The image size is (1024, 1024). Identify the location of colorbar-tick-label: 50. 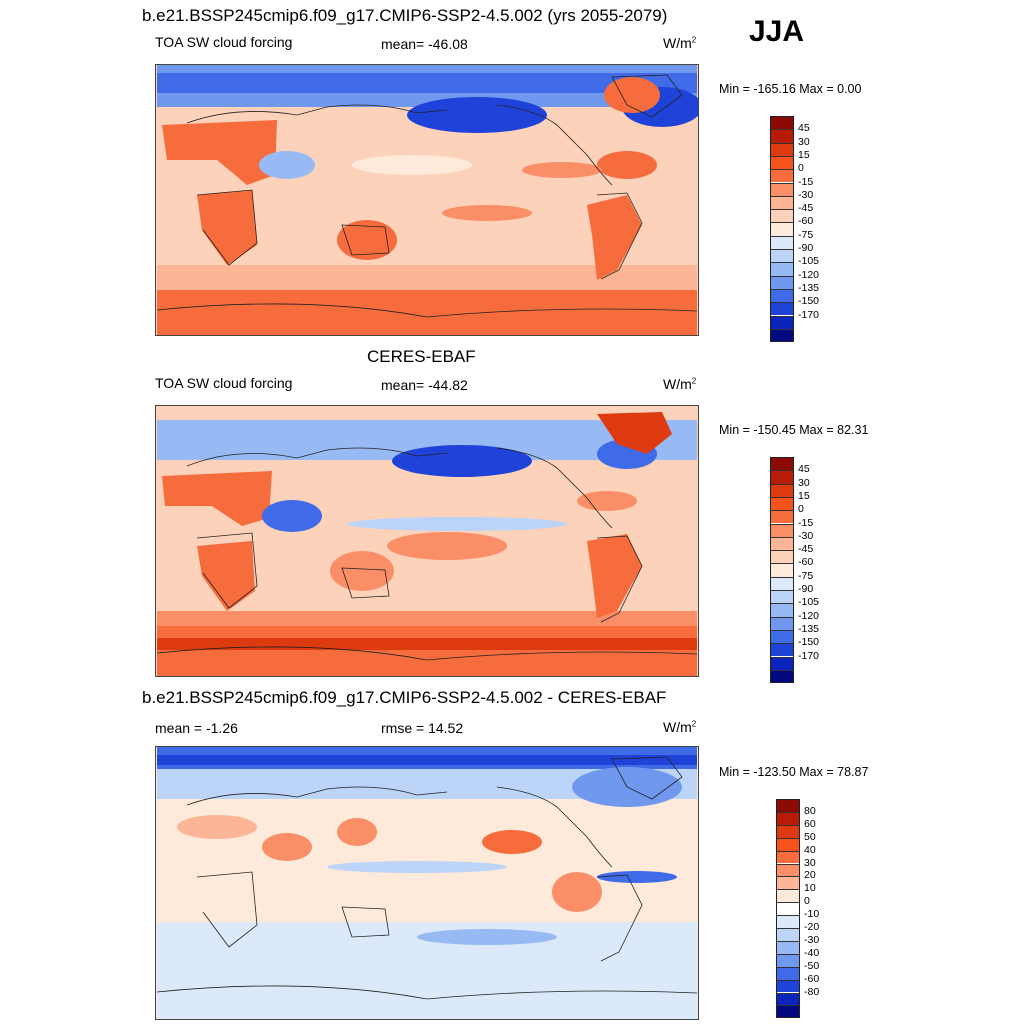
(810, 836).